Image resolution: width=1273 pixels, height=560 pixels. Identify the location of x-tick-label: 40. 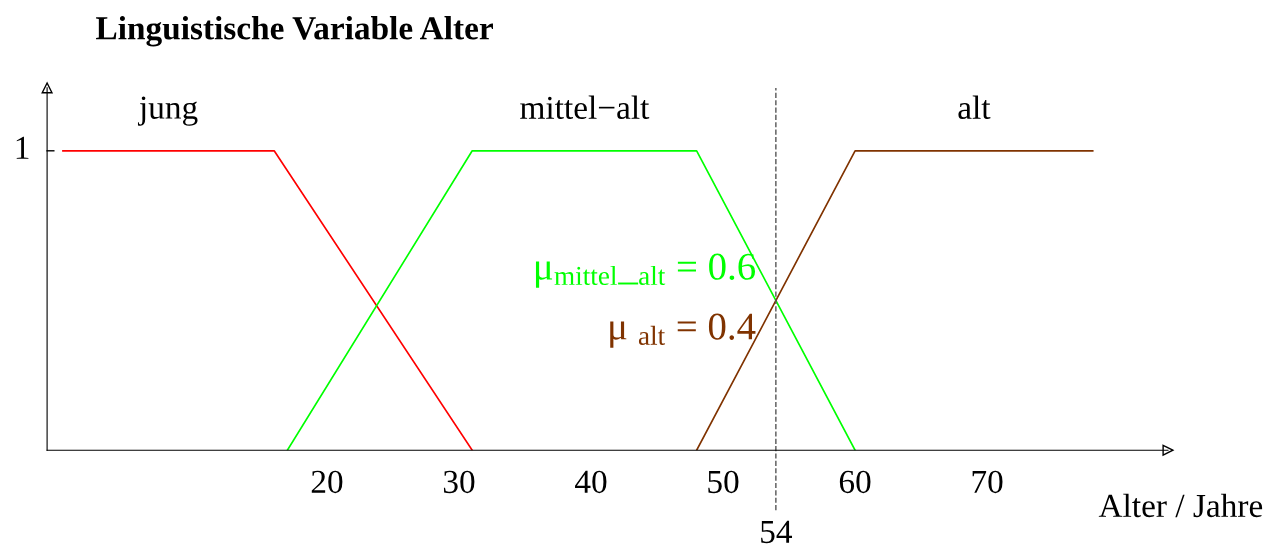
(591, 482).